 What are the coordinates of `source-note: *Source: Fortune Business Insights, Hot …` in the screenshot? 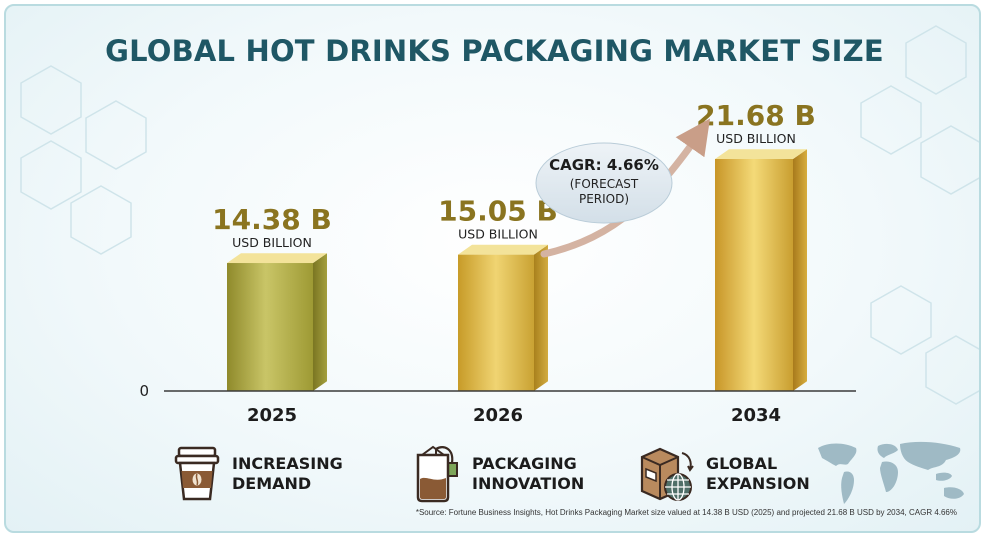 It's located at (686, 512).